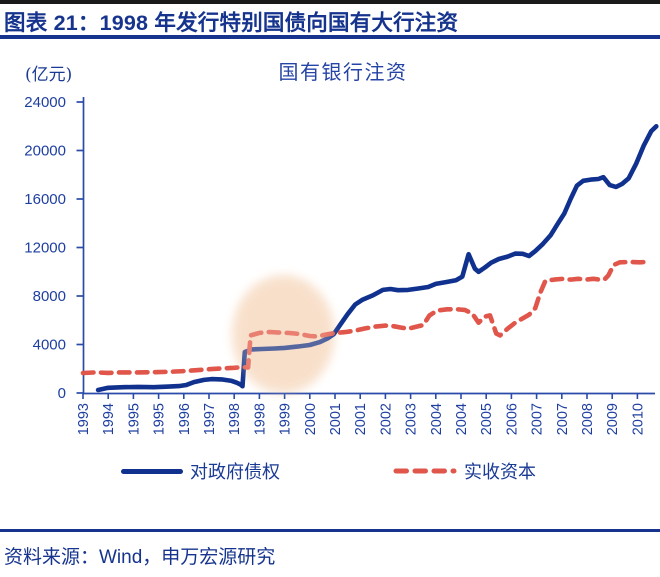 The height and width of the screenshot is (577, 660). What do you see at coordinates (286, 419) in the screenshot?
I see `x-tick-label: 1999` at bounding box center [286, 419].